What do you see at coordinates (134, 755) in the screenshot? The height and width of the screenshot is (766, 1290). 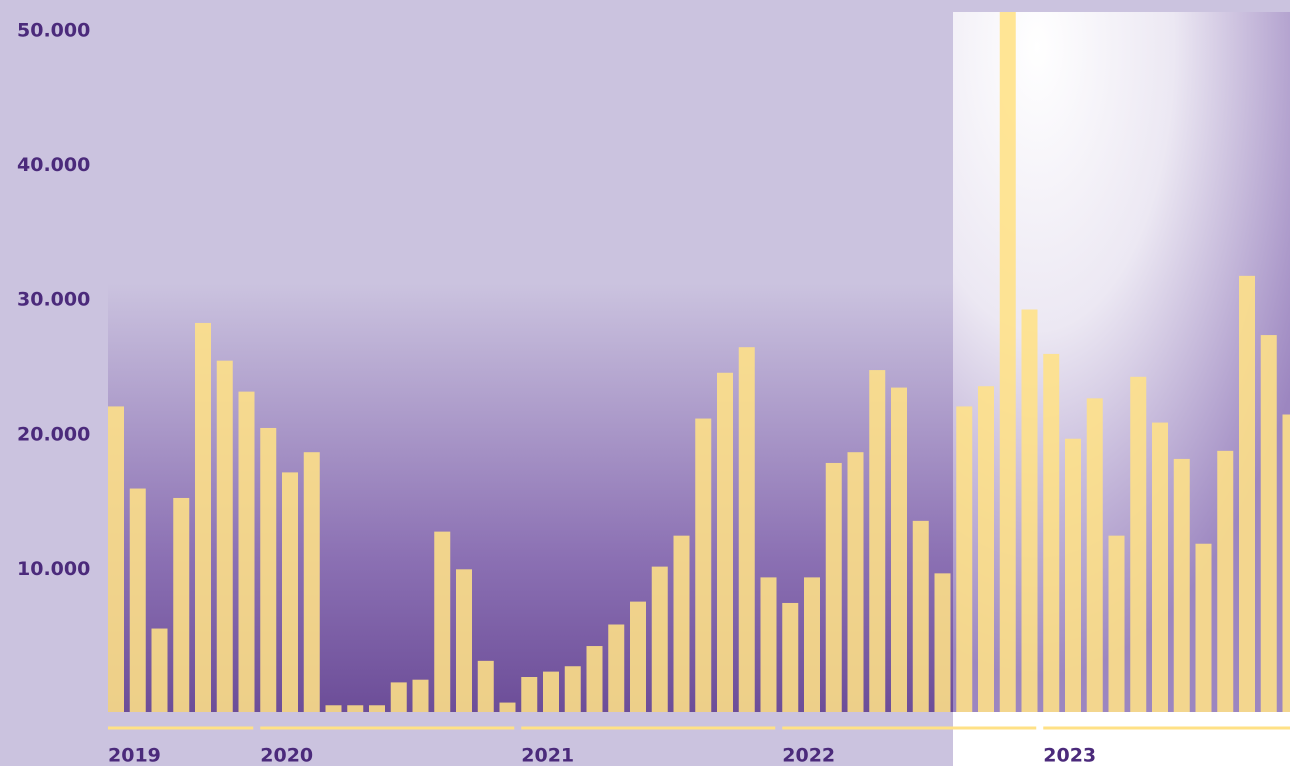 I see `x-tick-label: 2019` at bounding box center [134, 755].